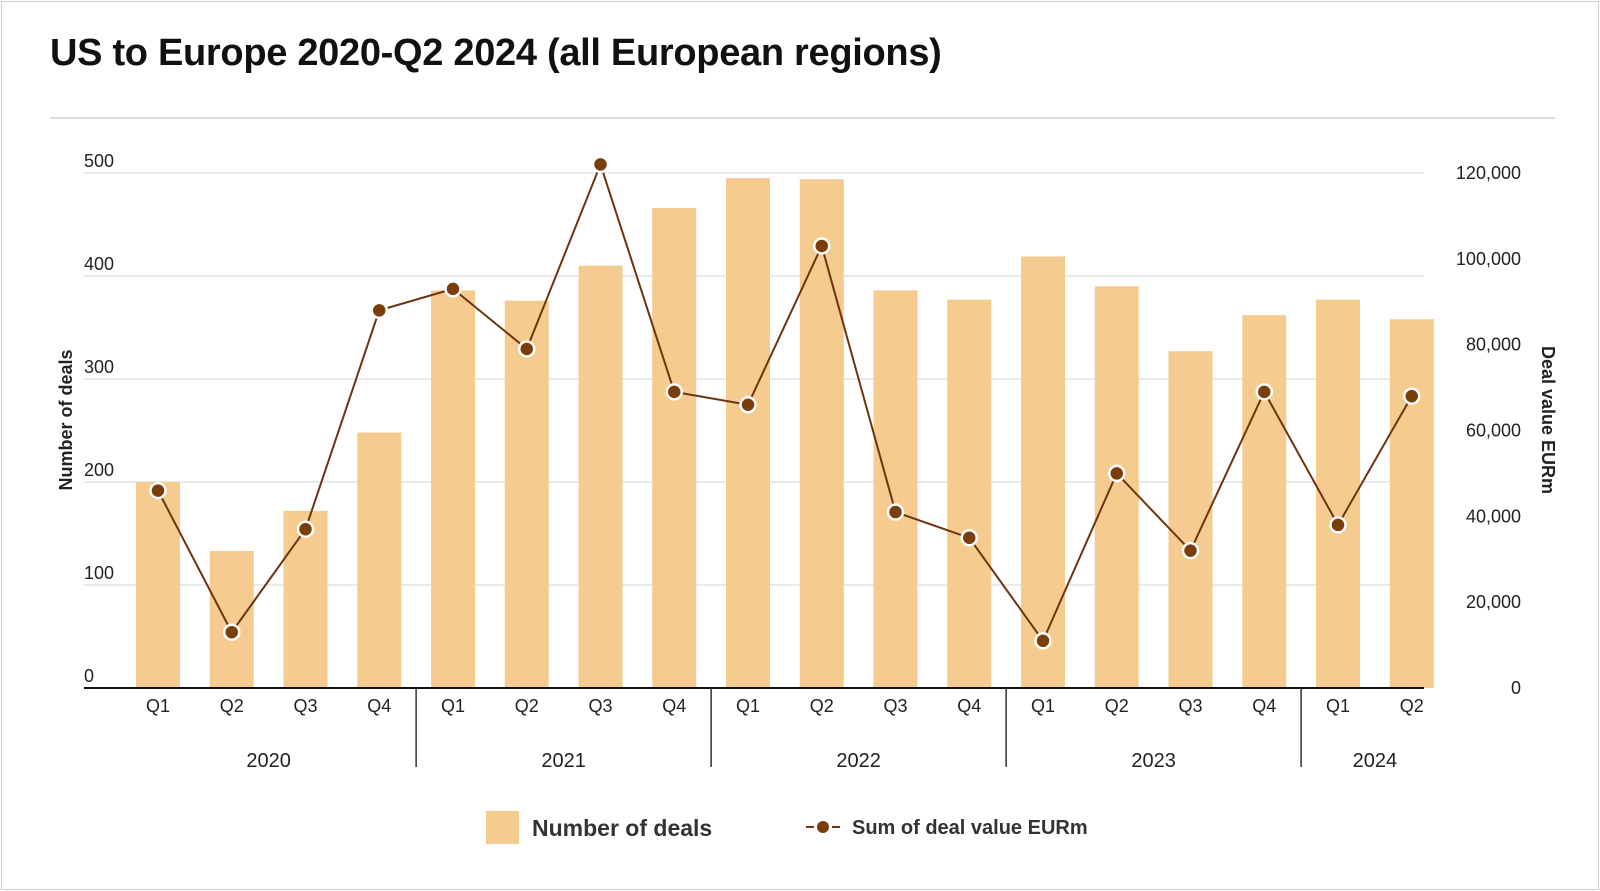 The image size is (1600, 891). Describe the element at coordinates (99, 418) in the screenshot. I see `left-axis-ticks: 0 100 200 300 400 500` at that location.